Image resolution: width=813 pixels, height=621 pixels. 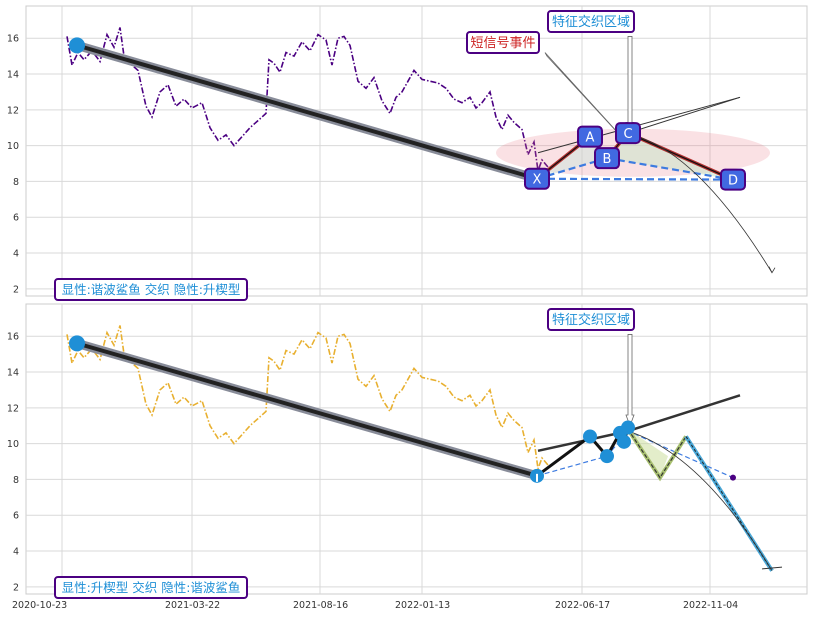 I want to click on pattern-summary-label: 显性:谐波鲨鱼 交织 隐性:升楔型, so click(x=151, y=289).